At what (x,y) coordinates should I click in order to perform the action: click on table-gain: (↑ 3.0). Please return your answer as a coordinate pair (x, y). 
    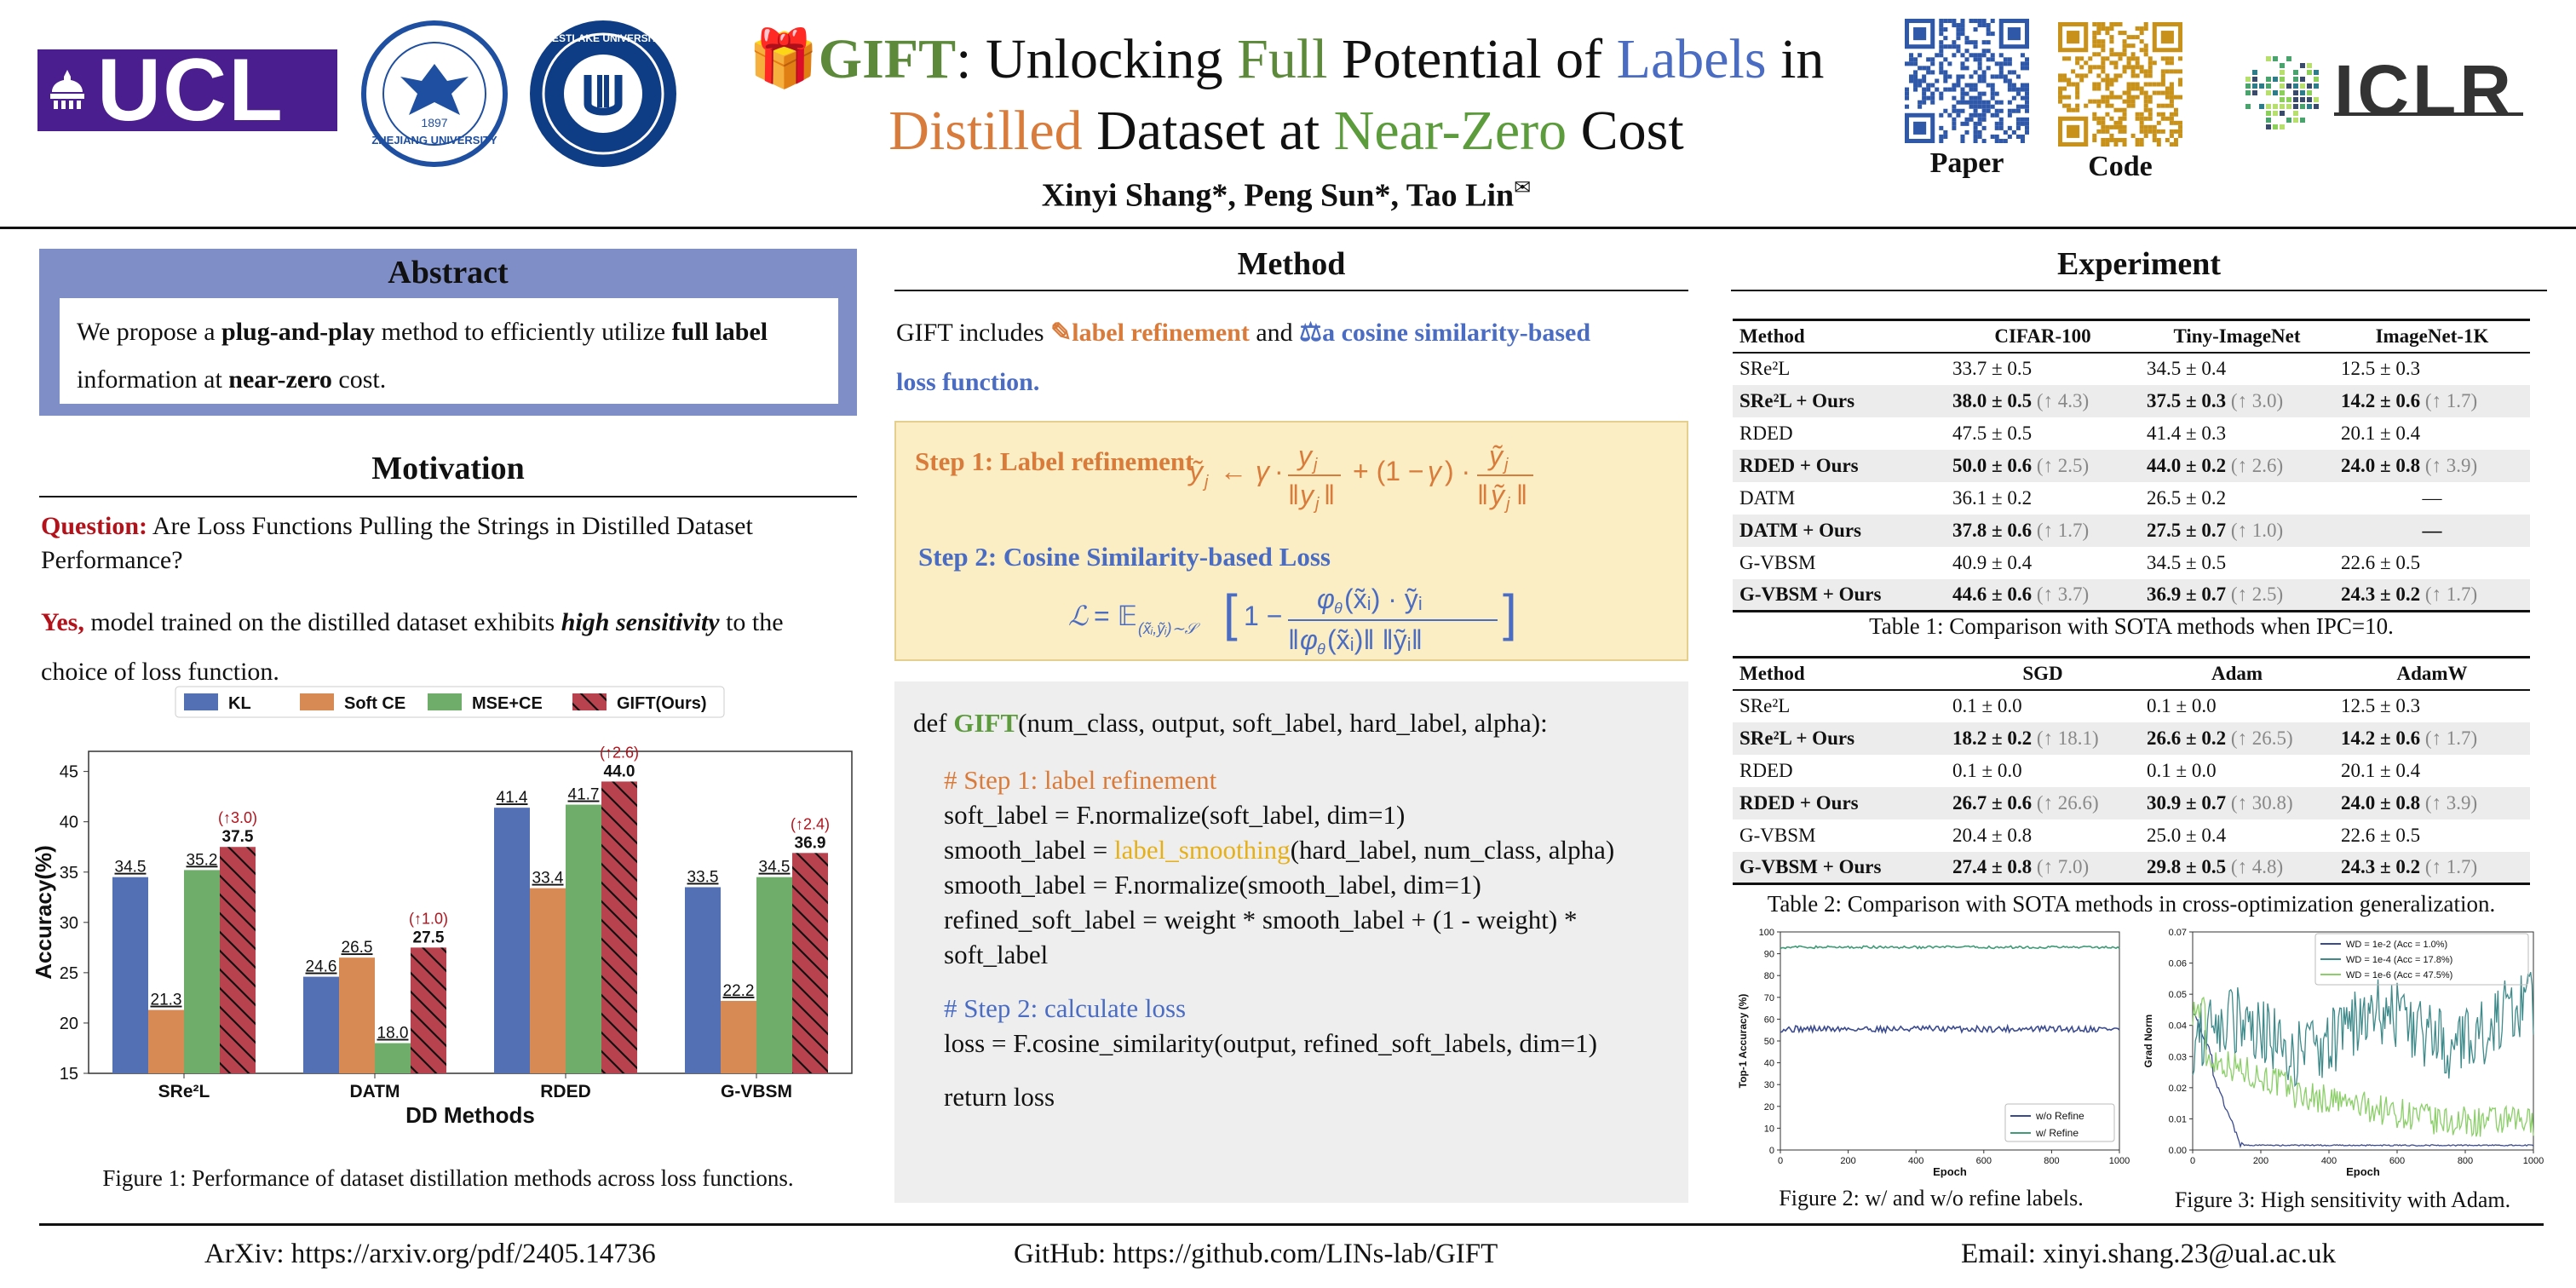
    Looking at the image, I should click on (2255, 400).